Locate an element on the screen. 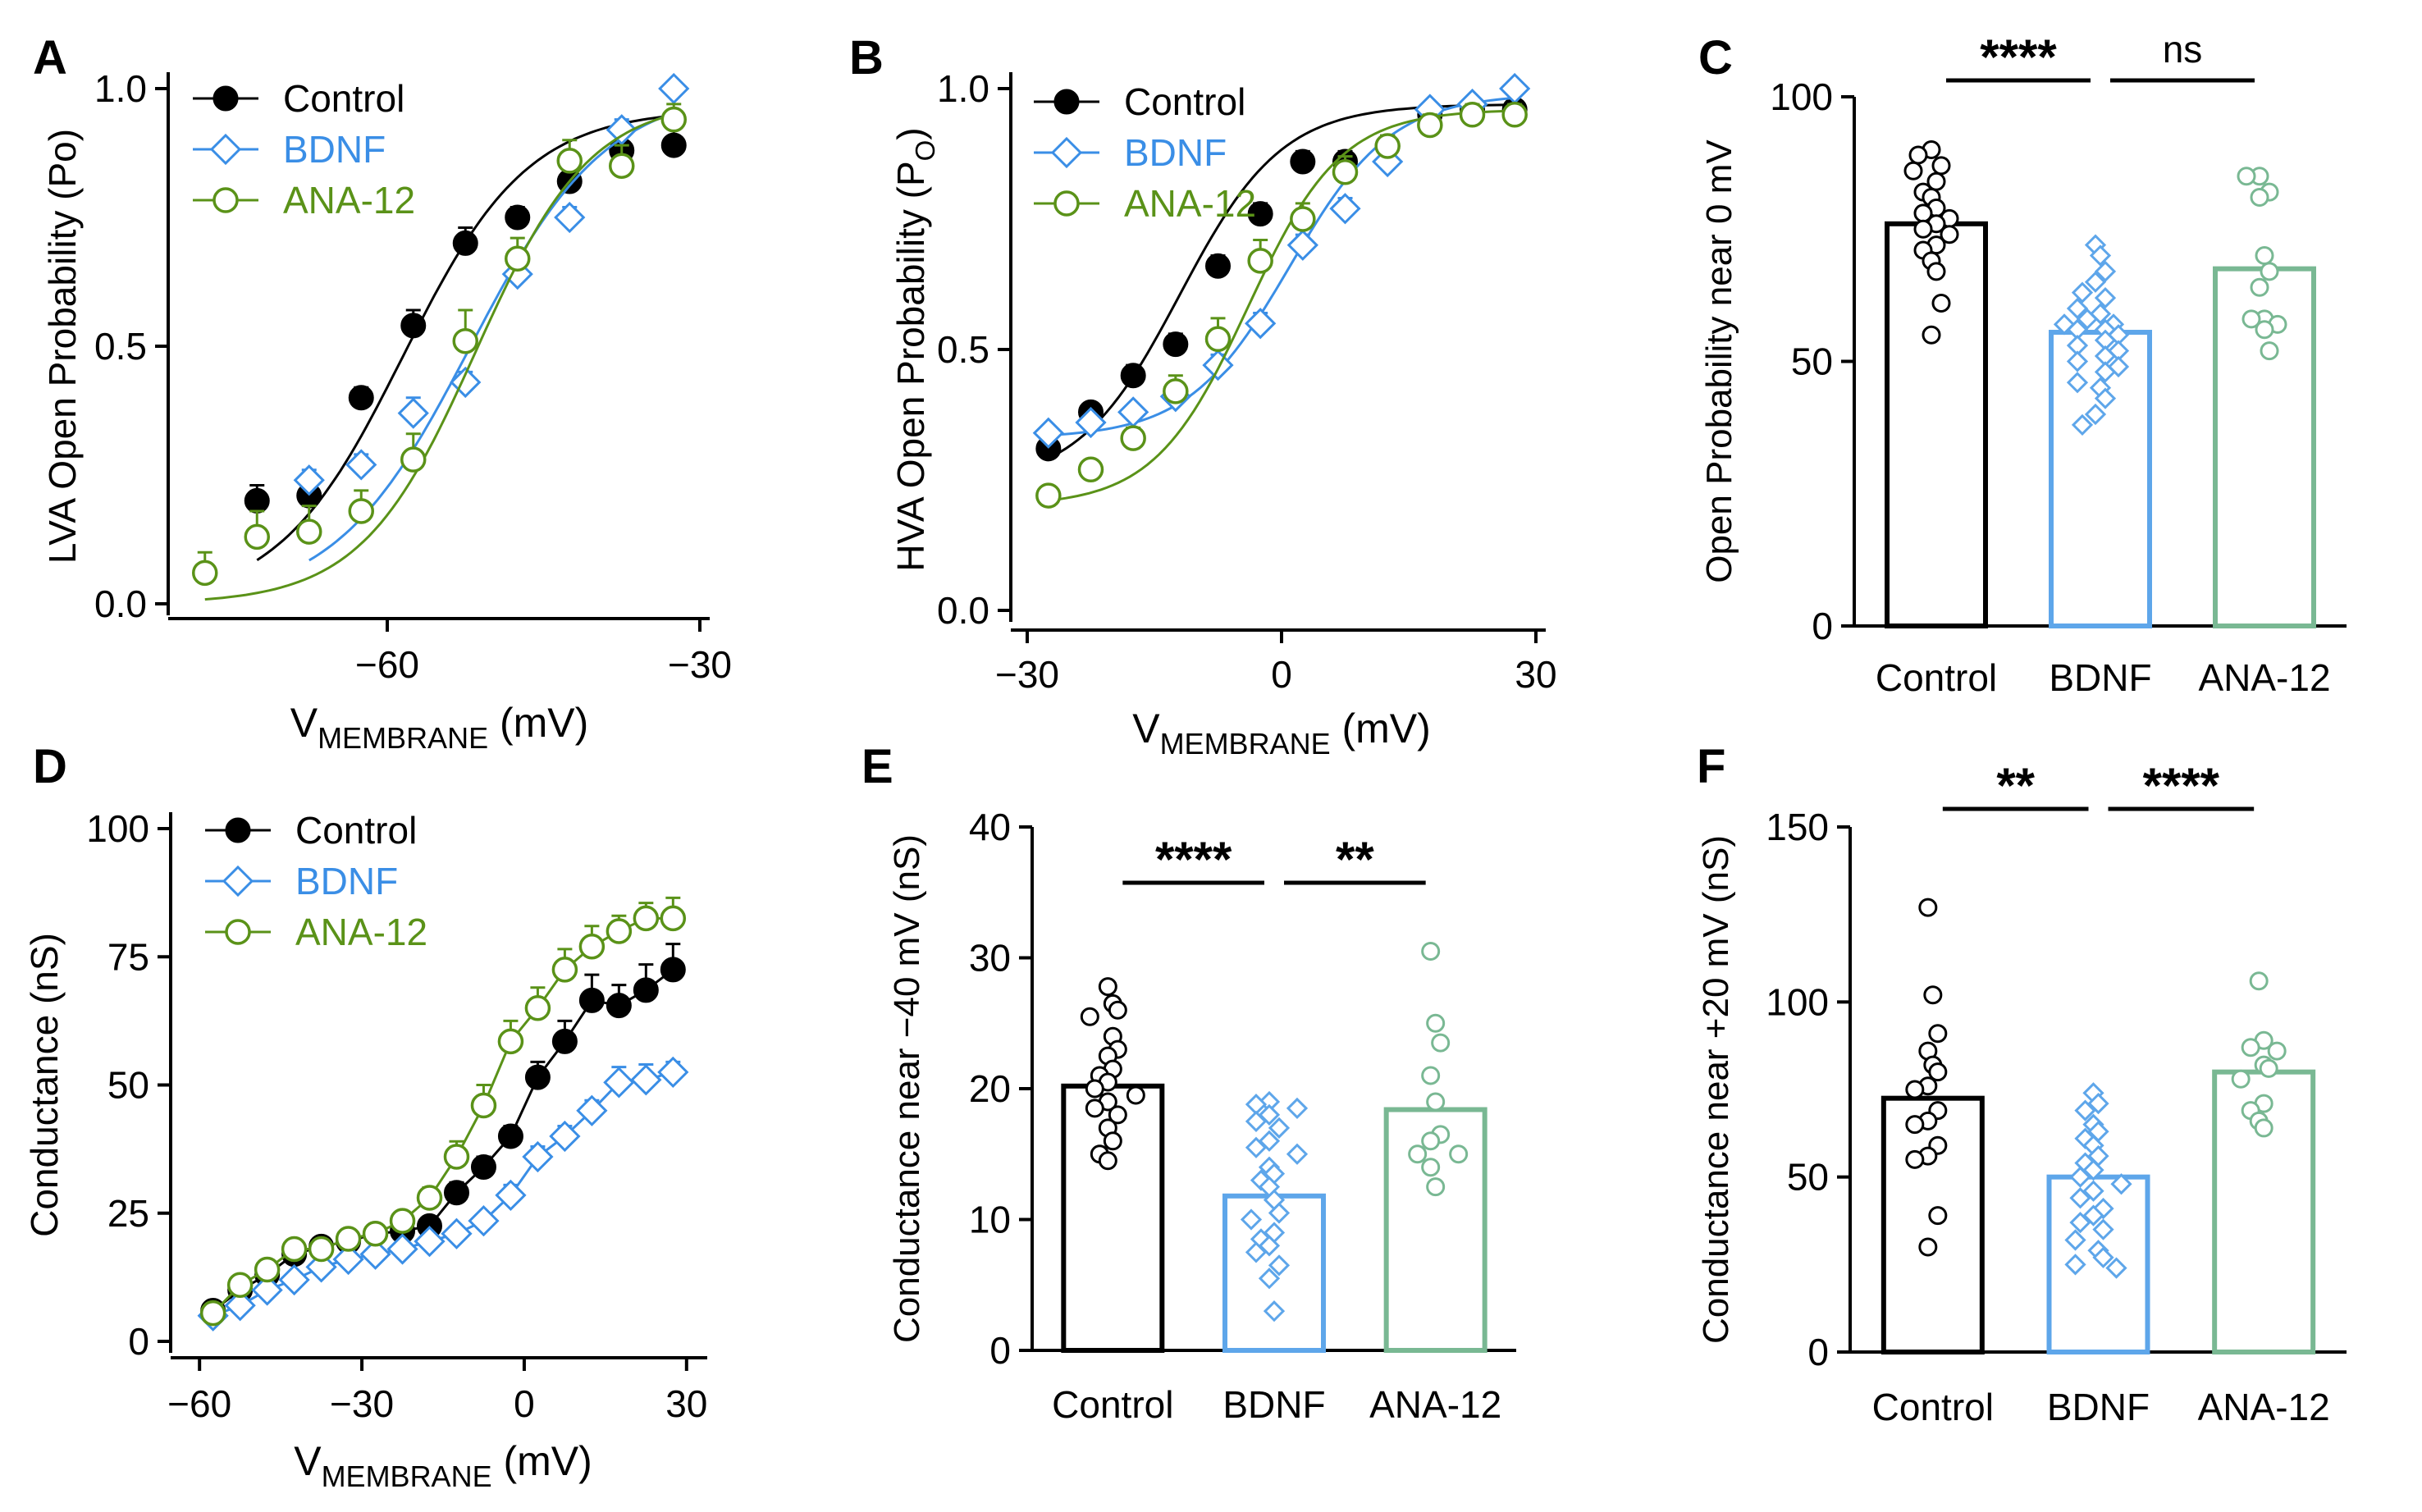  y-tick-label: 10 is located at coordinates (990, 1220).